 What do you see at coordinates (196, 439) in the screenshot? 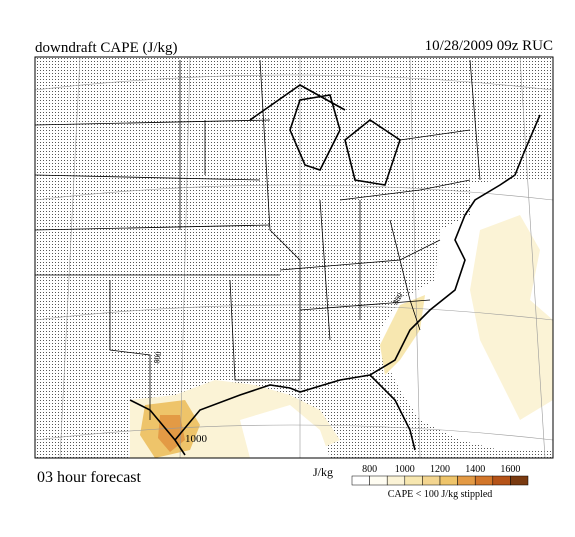
I see `contour-label: 1000` at bounding box center [196, 439].